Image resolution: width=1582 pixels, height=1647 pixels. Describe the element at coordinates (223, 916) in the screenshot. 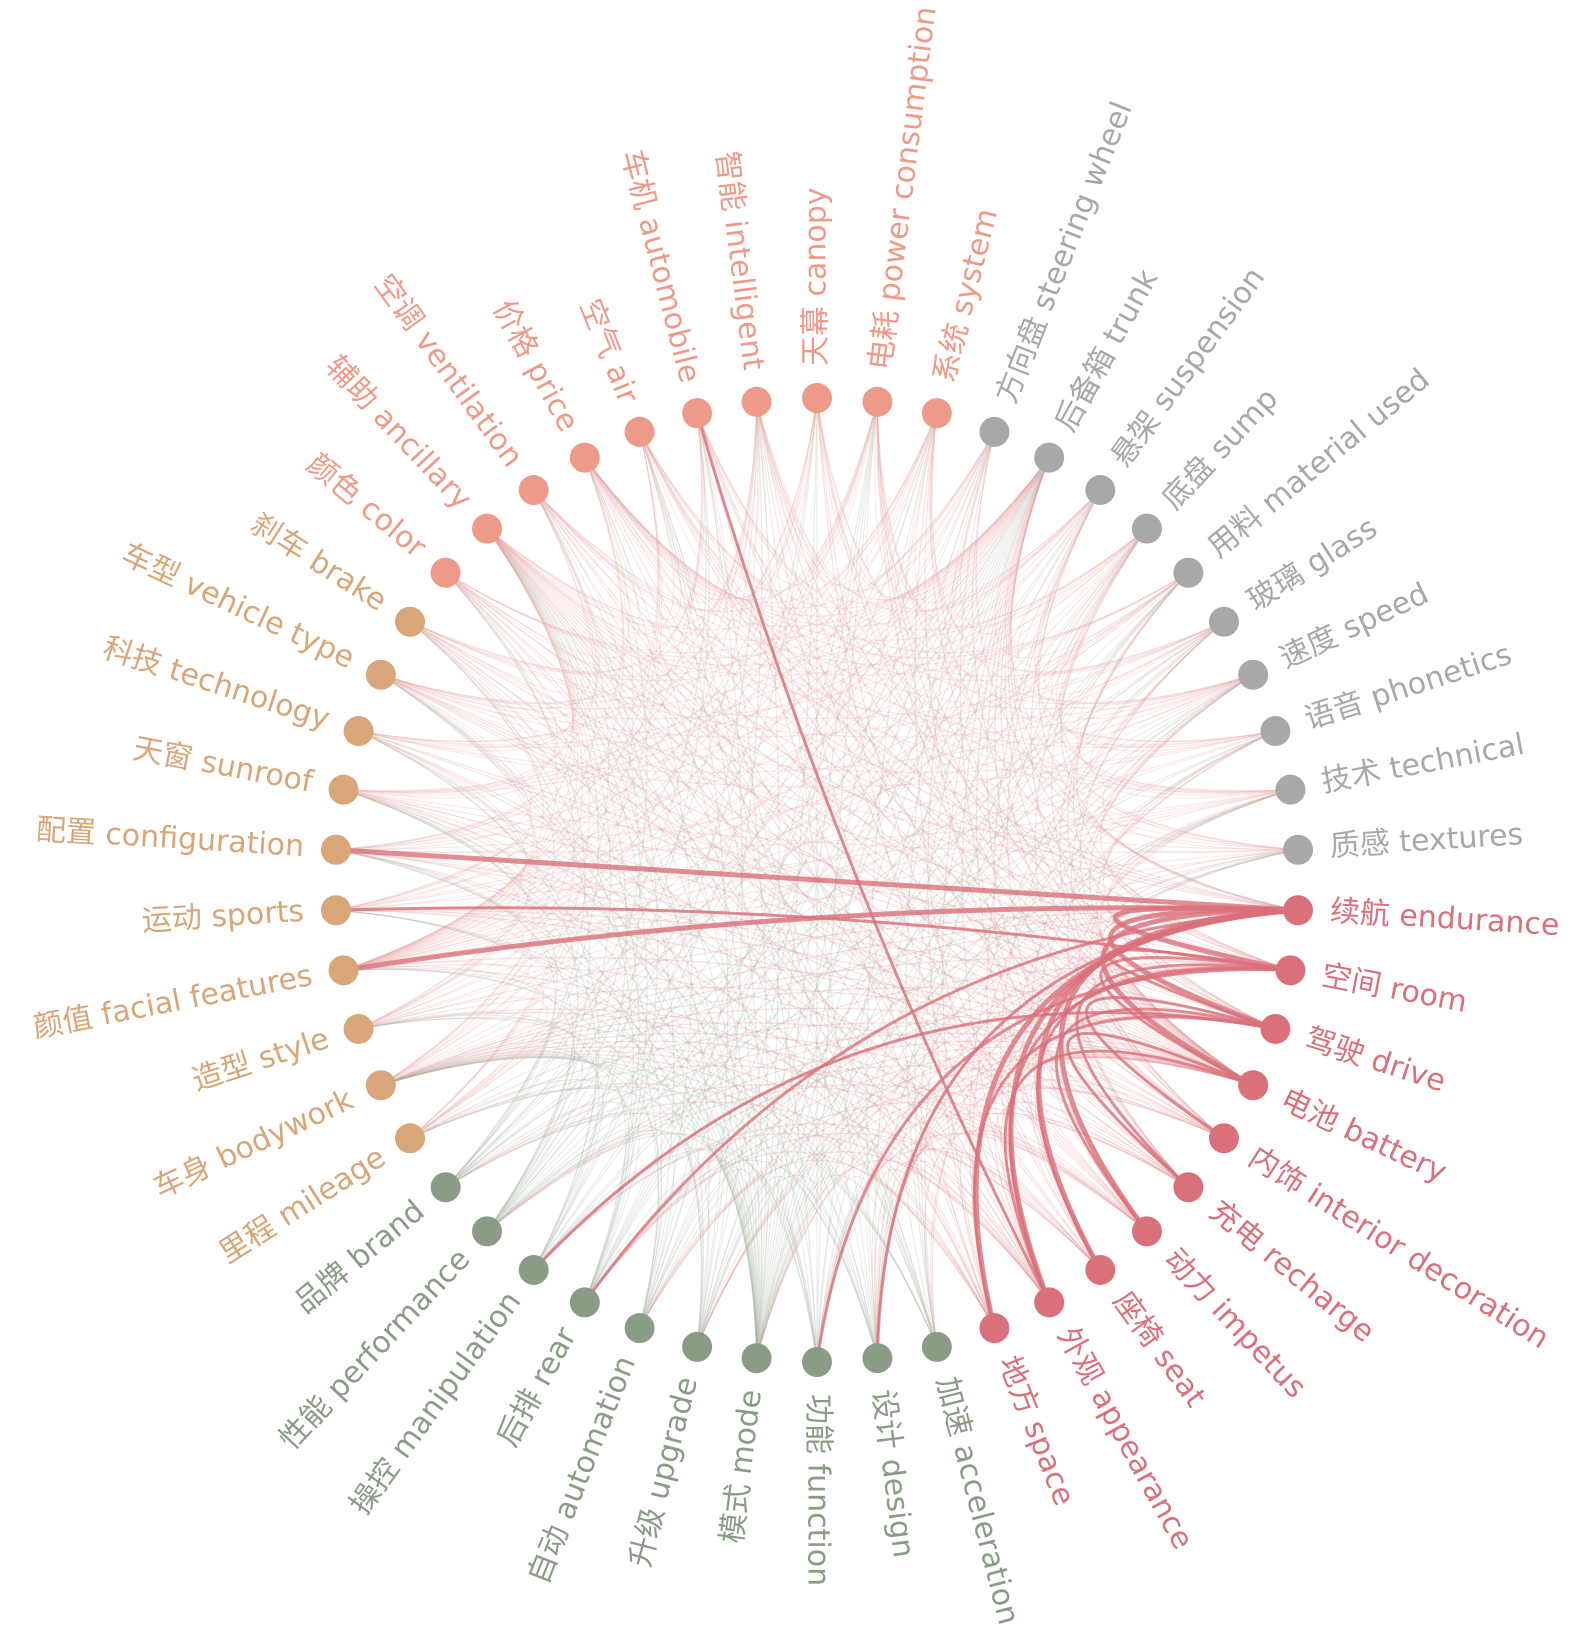

I see `node-label: 运动 sports` at that location.